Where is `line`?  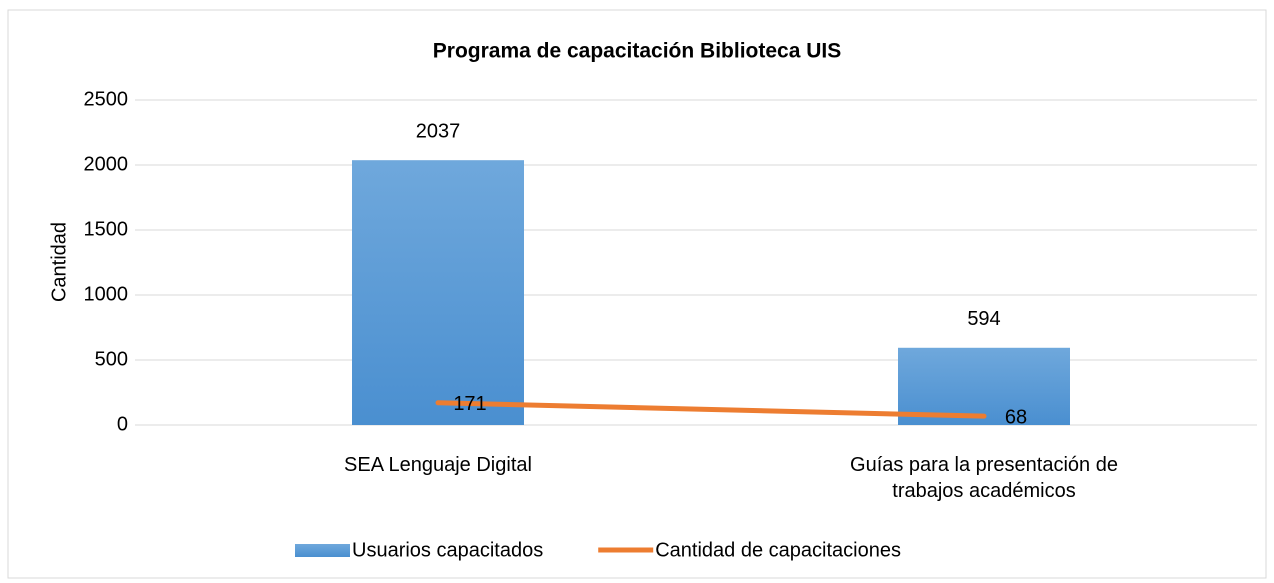
line is located at coordinates (711, 409).